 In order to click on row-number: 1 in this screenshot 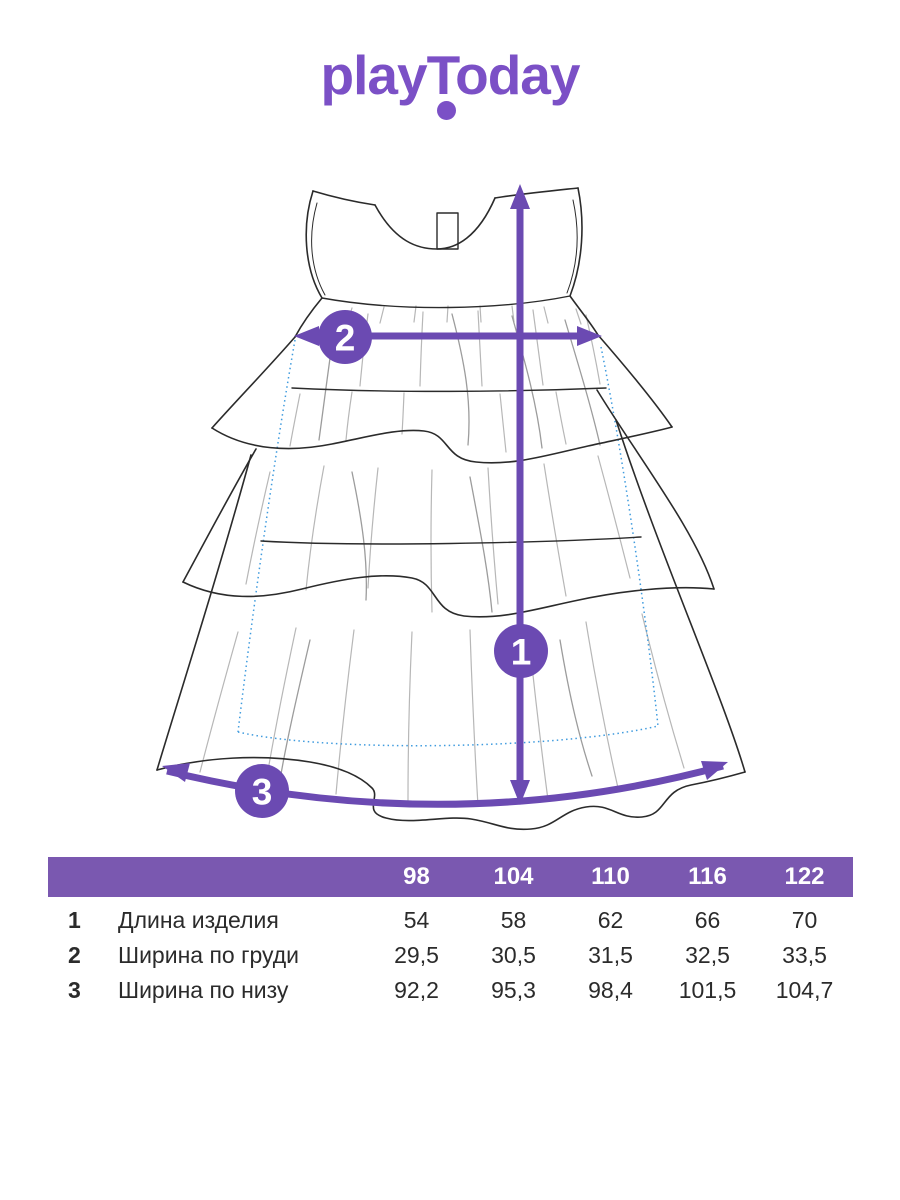, I will do `click(74, 920)`.